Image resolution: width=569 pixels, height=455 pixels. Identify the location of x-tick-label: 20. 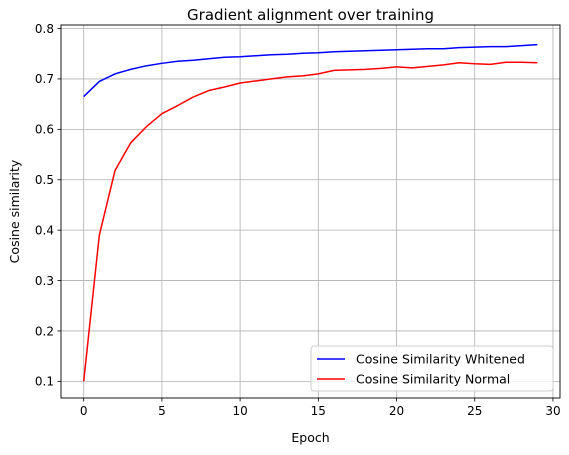
(396, 411).